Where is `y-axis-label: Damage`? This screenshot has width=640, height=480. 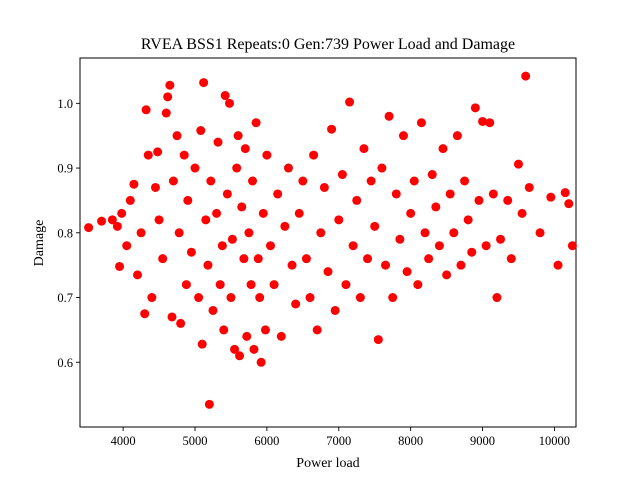 y-axis-label: Damage is located at coordinates (39, 243).